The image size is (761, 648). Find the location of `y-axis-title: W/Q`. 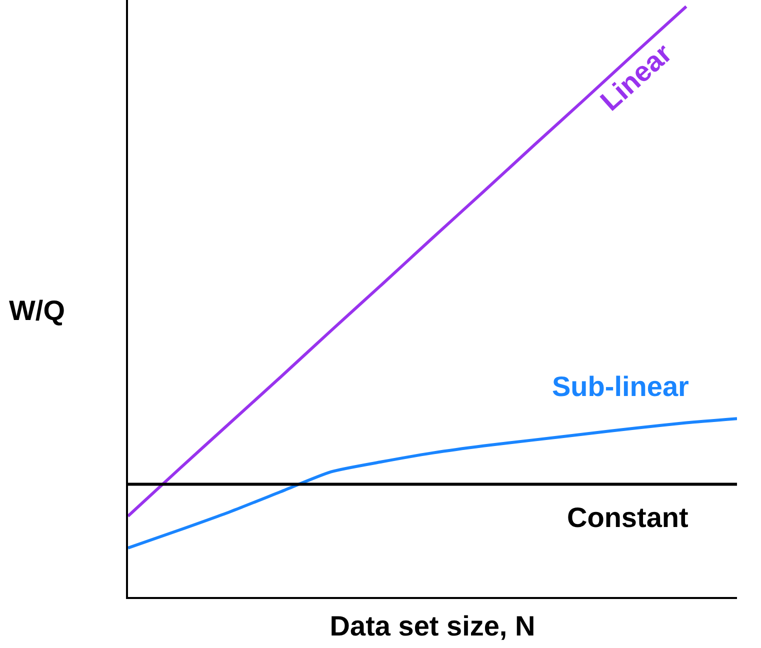

y-axis-title: W/Q is located at coordinates (37, 310).